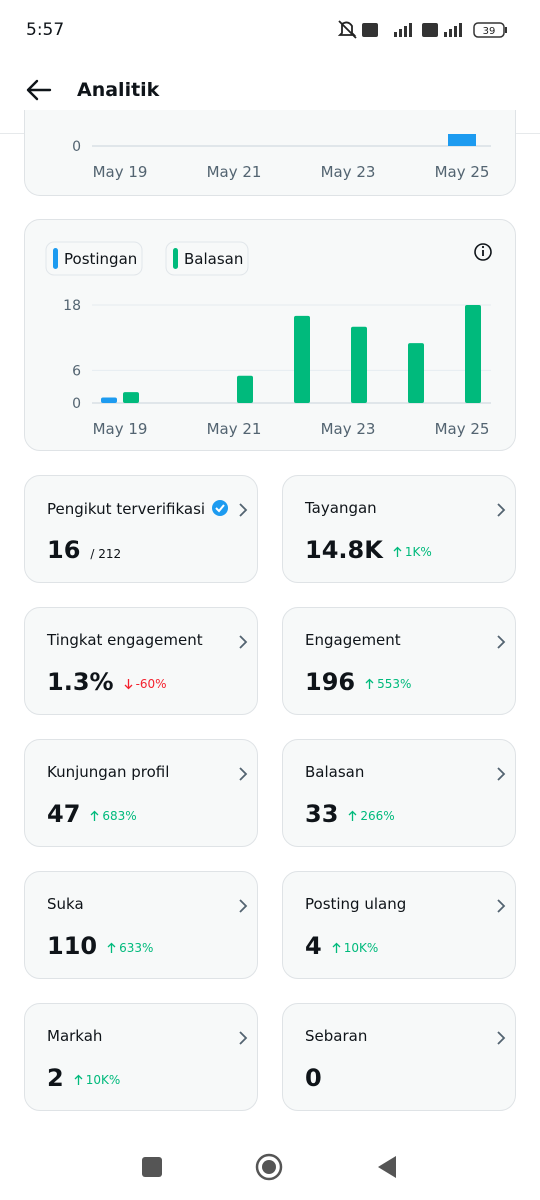  I want to click on metric-change: 553%, so click(388, 684).